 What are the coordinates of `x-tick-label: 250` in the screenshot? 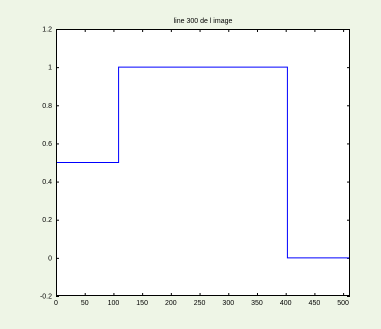 It's located at (200, 303).